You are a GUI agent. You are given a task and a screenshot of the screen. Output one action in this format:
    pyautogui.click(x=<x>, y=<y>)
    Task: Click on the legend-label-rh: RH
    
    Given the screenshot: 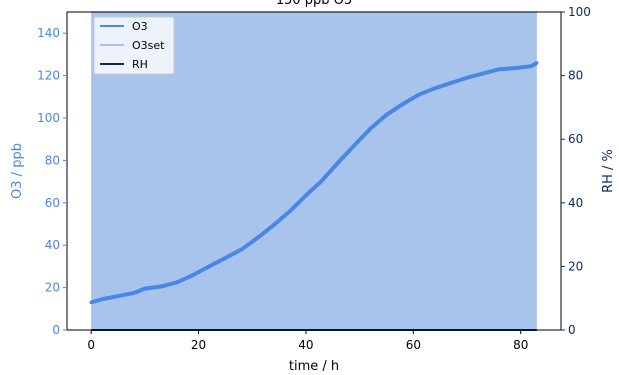 What is the action you would take?
    pyautogui.click(x=140, y=64)
    